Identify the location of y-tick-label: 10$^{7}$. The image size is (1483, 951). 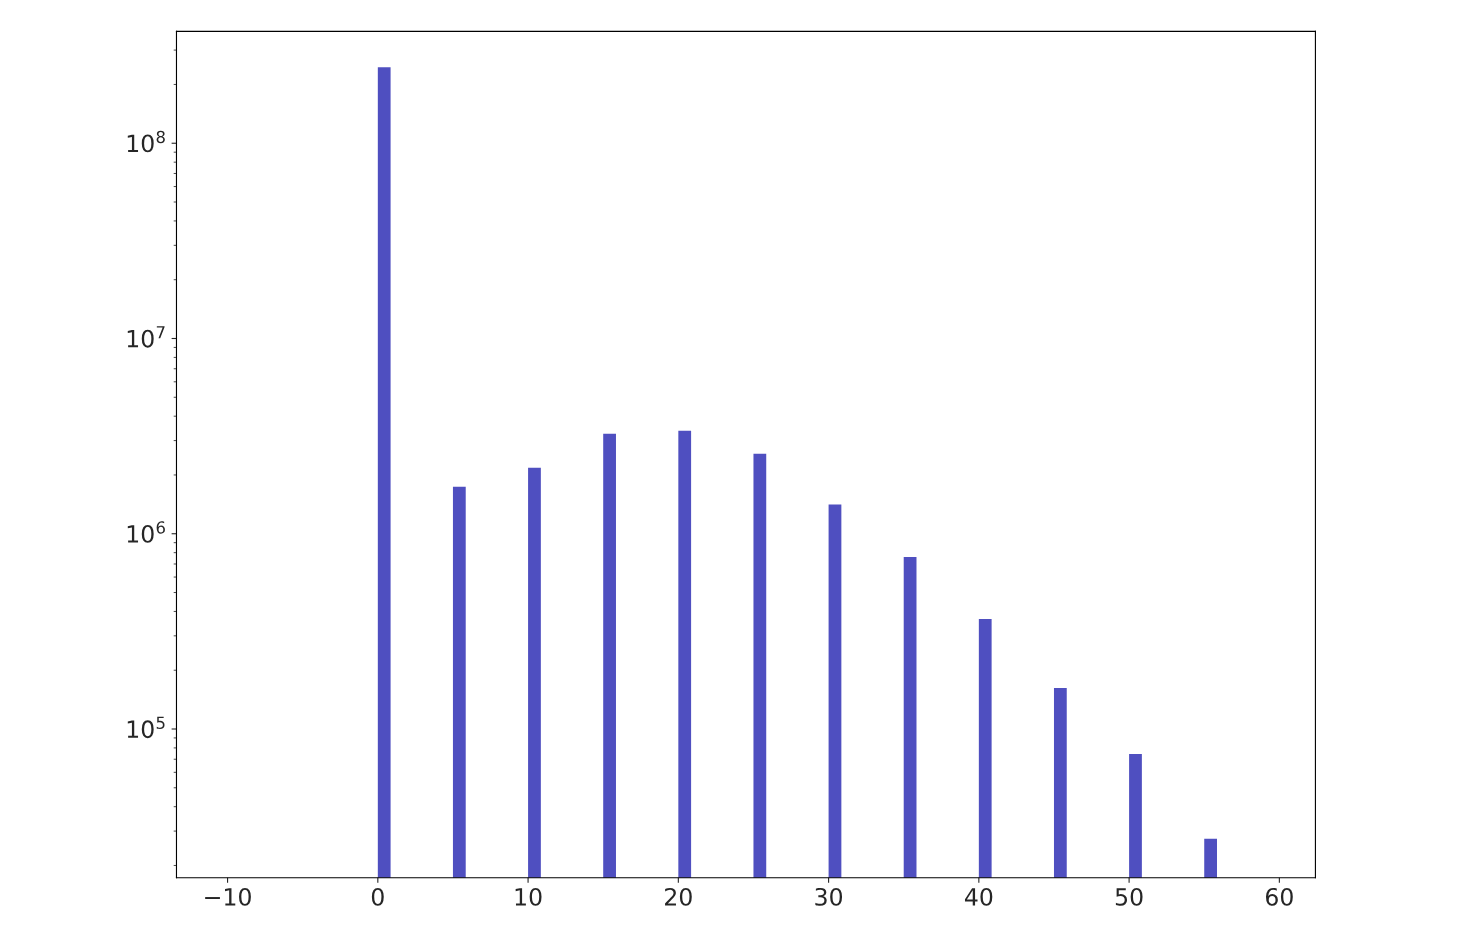
(146, 337).